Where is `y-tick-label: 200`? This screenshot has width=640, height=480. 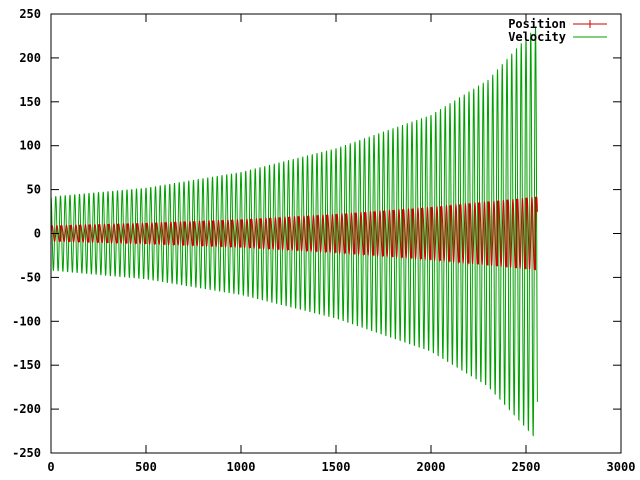 y-tick-label: 200 is located at coordinates (30, 58).